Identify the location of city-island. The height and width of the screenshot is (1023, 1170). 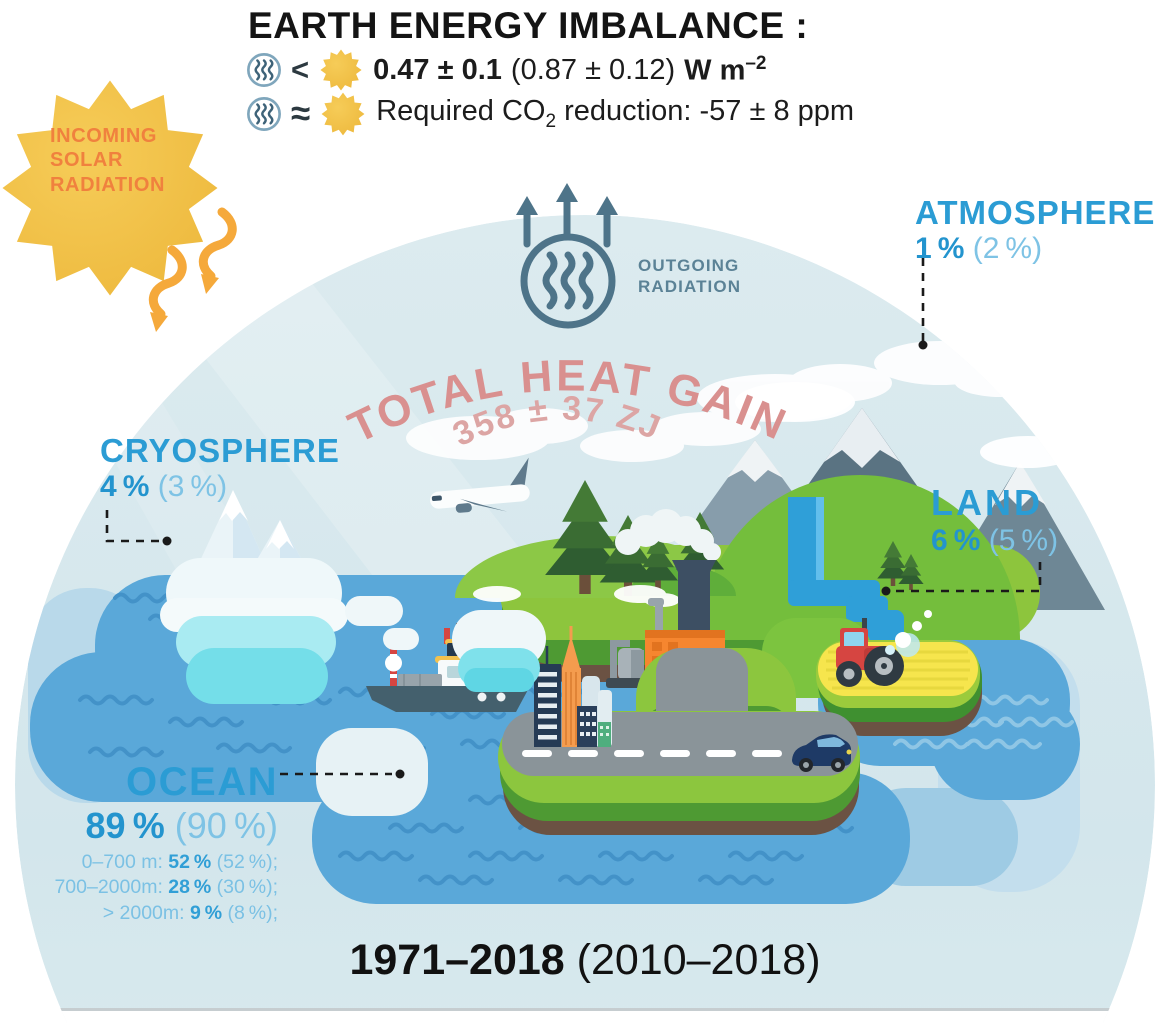
(679, 730).